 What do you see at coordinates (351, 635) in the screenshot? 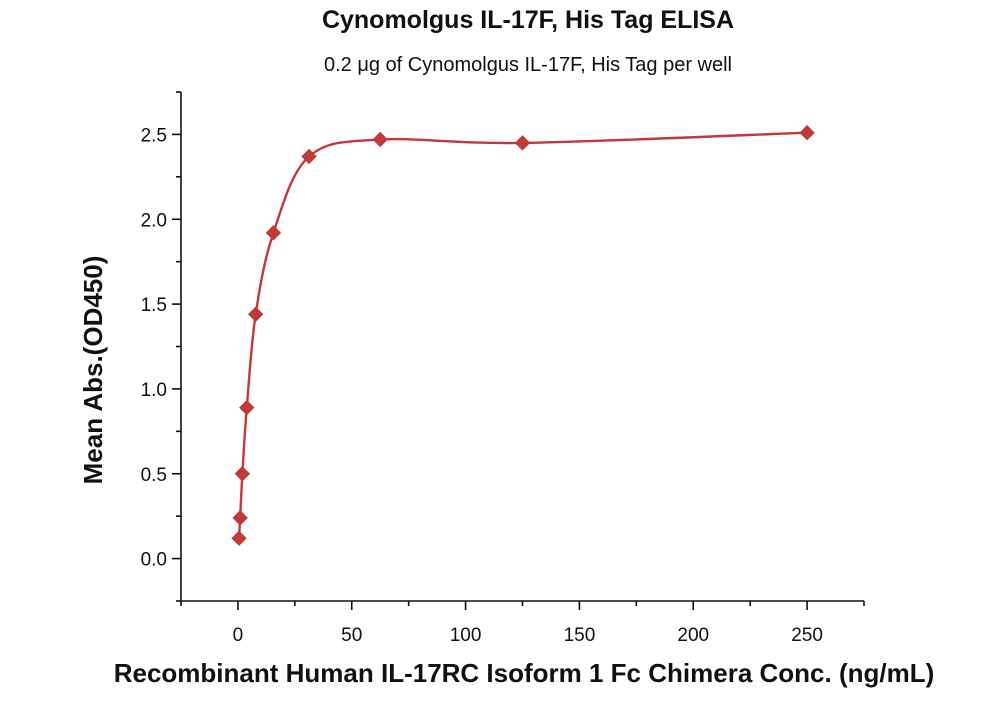
I see `x-tick-label: 50` at bounding box center [351, 635].